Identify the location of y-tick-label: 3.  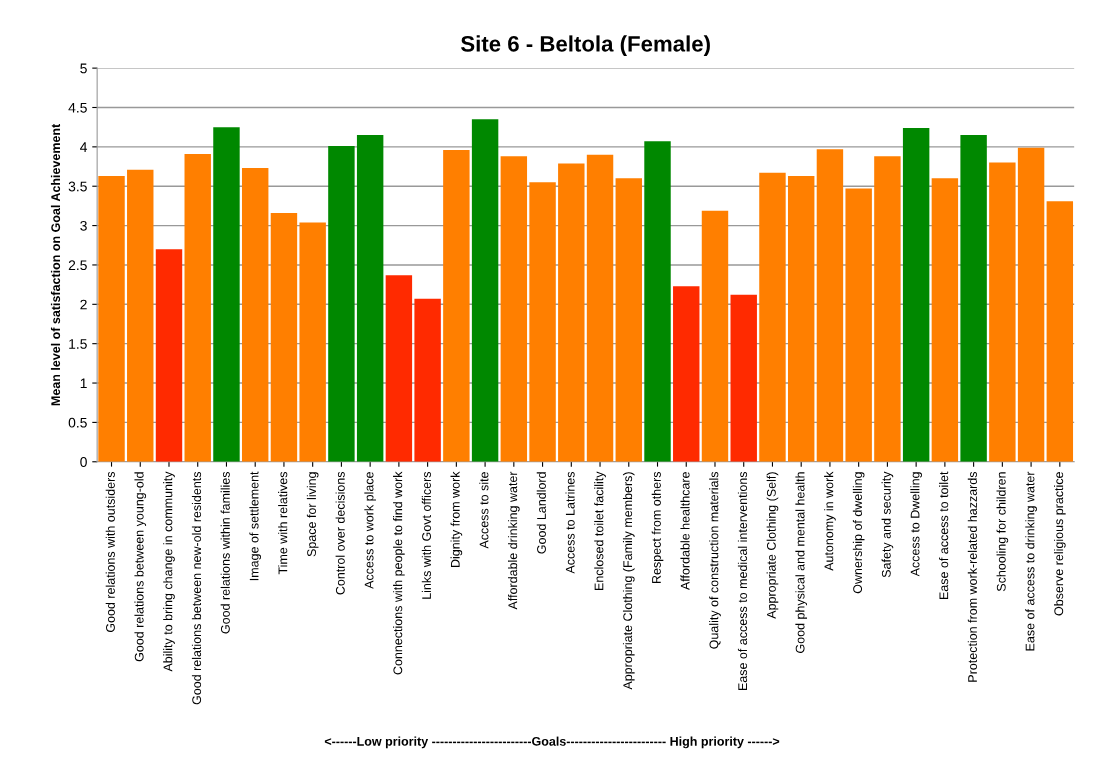
(83, 225).